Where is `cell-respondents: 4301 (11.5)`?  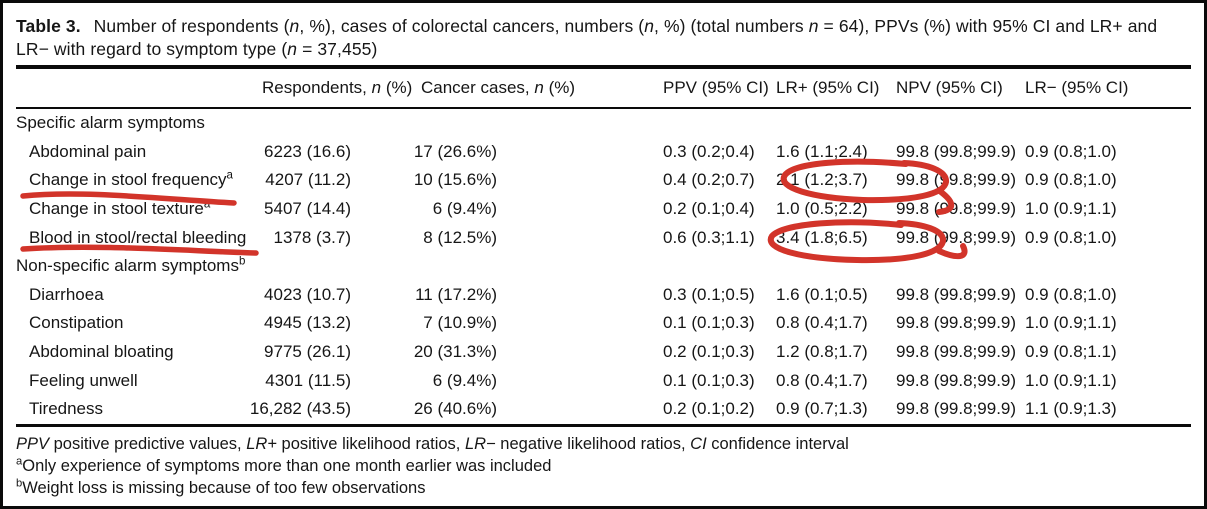 cell-respondents: 4301 (11.5) is located at coordinates (308, 380).